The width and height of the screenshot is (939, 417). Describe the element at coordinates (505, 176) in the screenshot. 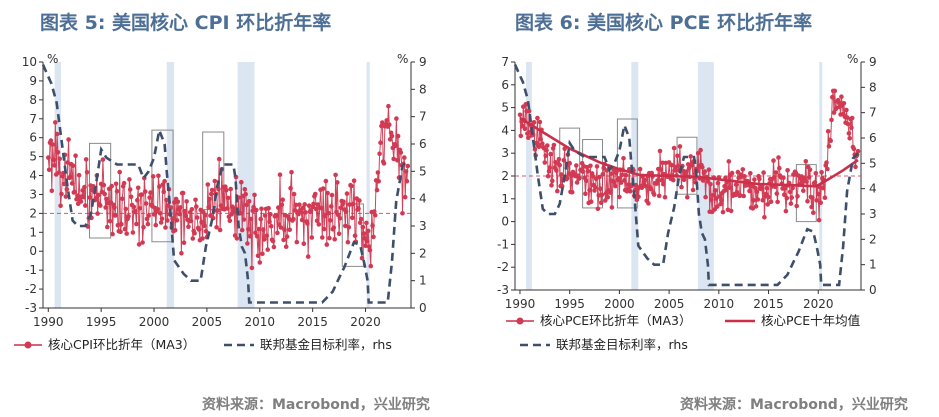

I see `y-tick-label-left: 2` at that location.